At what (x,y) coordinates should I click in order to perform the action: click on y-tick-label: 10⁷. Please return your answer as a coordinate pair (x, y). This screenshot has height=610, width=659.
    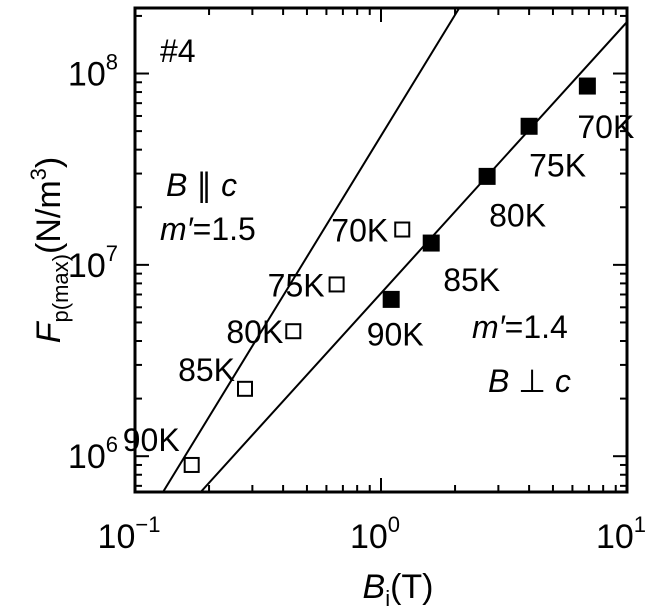
    Looking at the image, I should click on (93, 263).